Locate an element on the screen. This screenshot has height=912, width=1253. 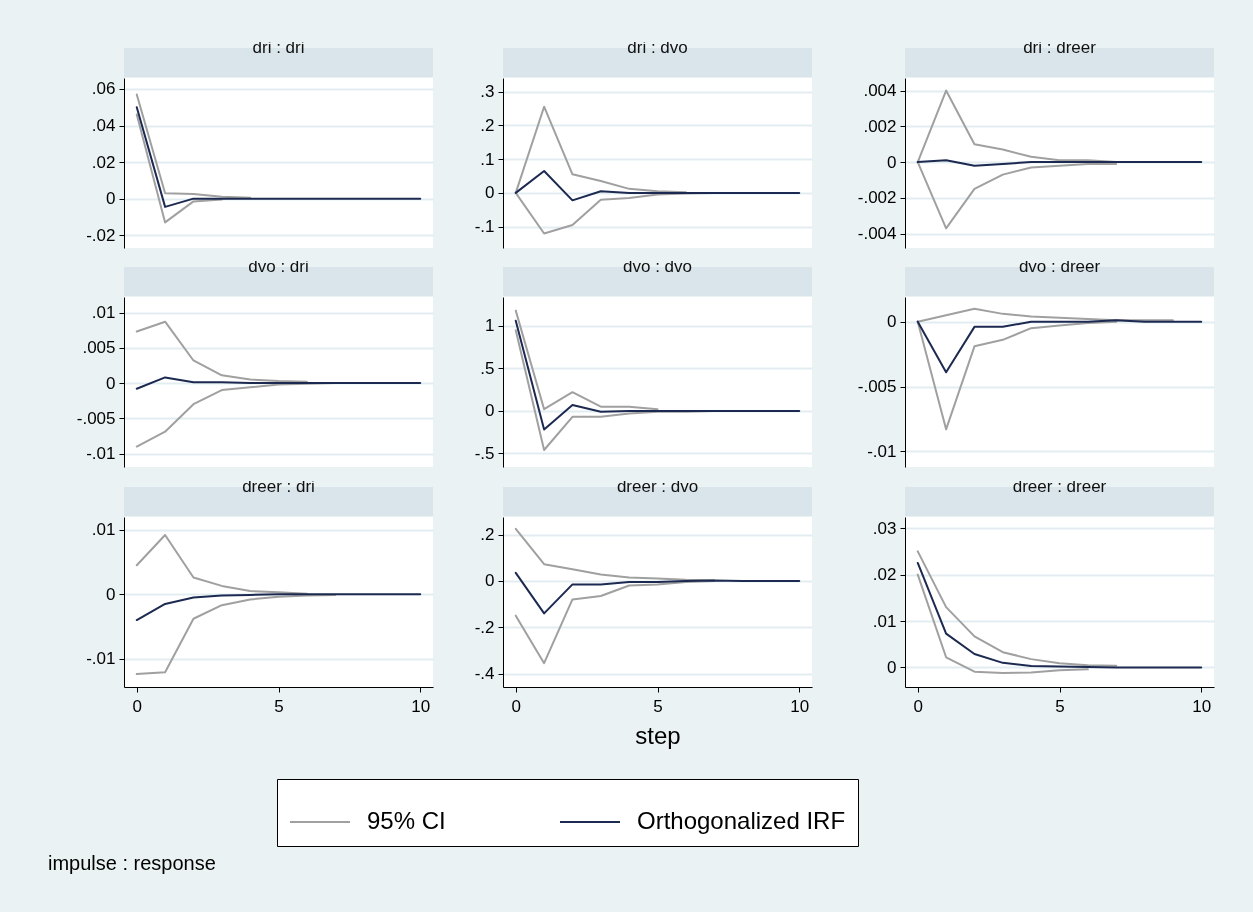
y-tick-label: -.4 is located at coordinates (484, 674).